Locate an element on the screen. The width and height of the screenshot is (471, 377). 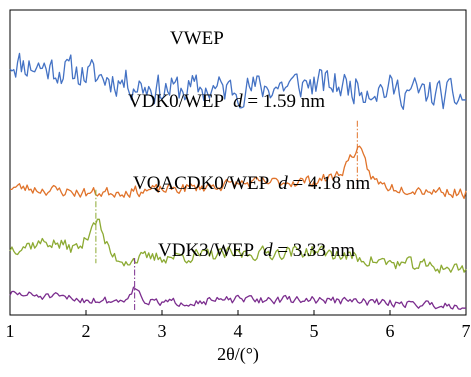
series-line-vqacdk0-wep is located at coordinates (238, 246).